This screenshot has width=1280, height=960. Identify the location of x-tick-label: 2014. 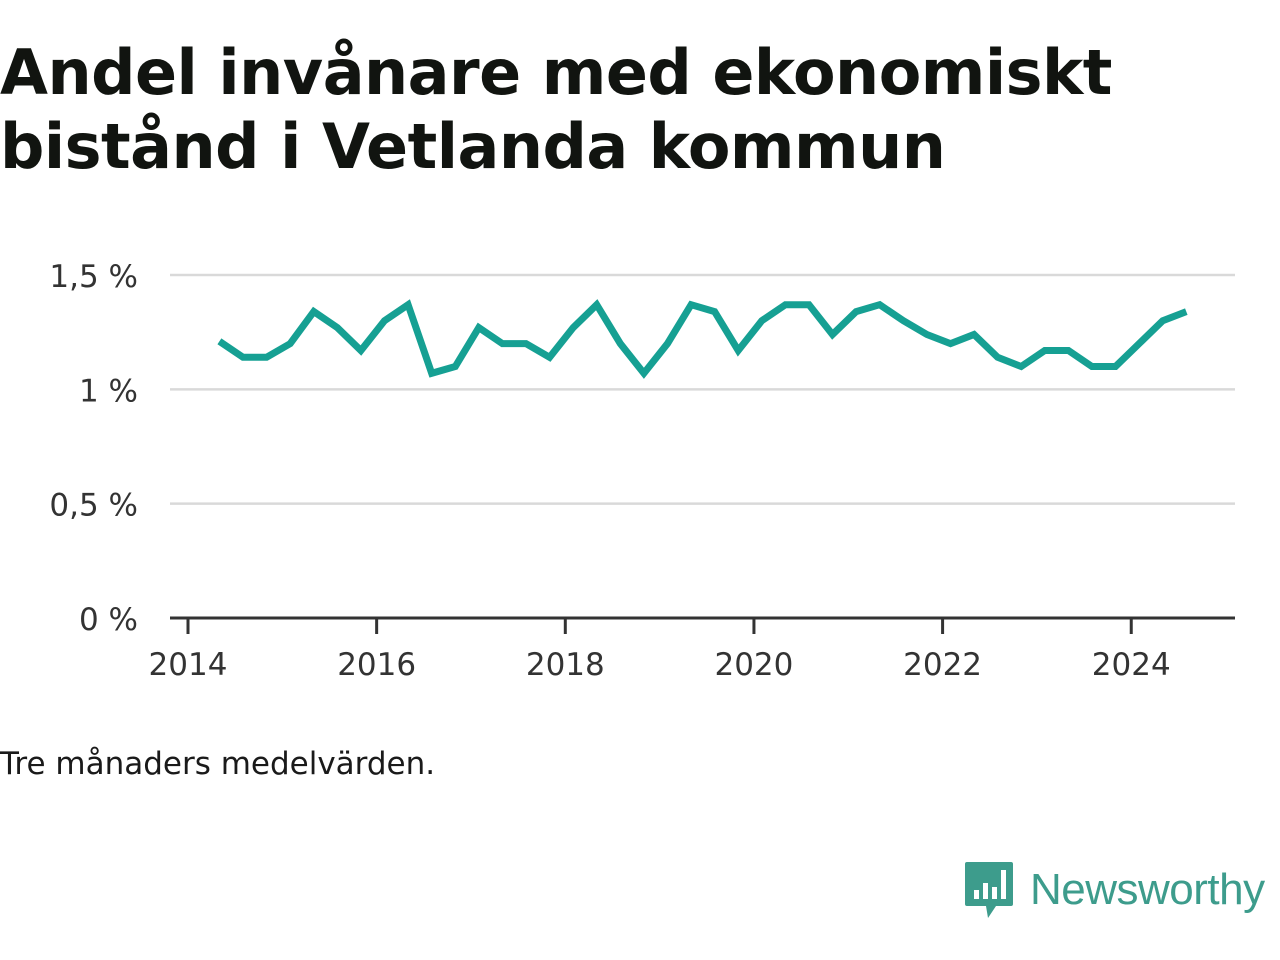
(188, 665).